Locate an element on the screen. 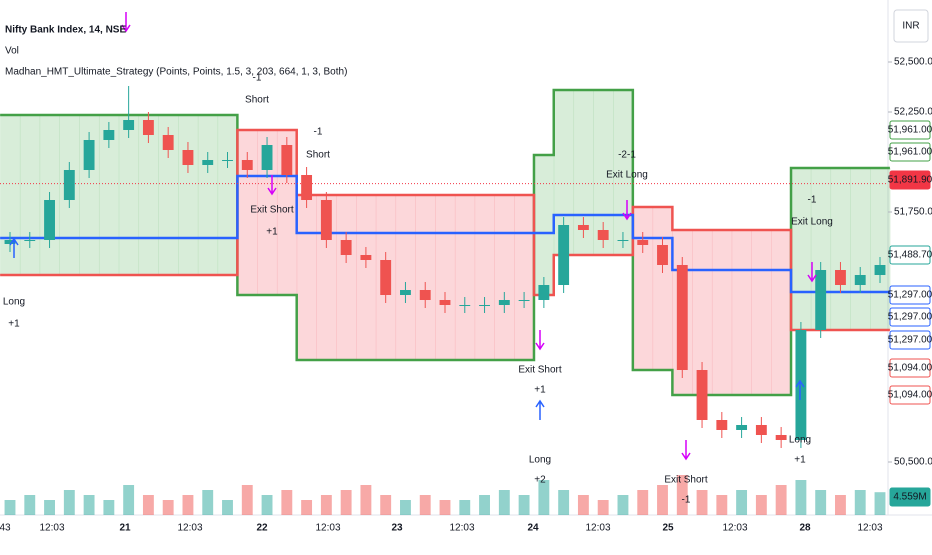 Image resolution: width=932 pixels, height=555 pixels. signal-label: Exit Long is located at coordinates (627, 175).